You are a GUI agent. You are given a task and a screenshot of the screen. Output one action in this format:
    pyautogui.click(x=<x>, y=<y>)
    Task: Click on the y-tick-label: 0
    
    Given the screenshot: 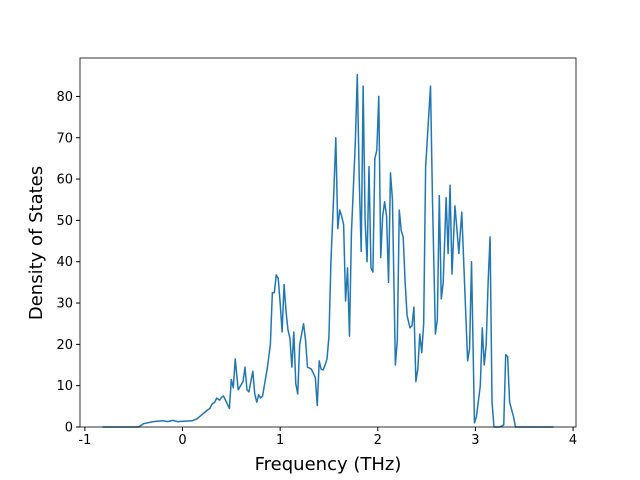 What is the action you would take?
    pyautogui.click(x=69, y=428)
    